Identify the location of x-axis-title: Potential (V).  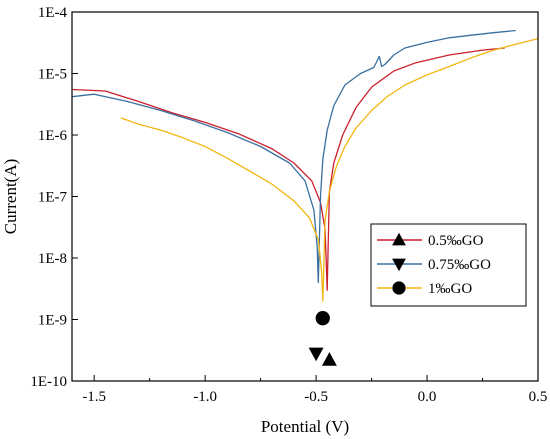
(305, 426).